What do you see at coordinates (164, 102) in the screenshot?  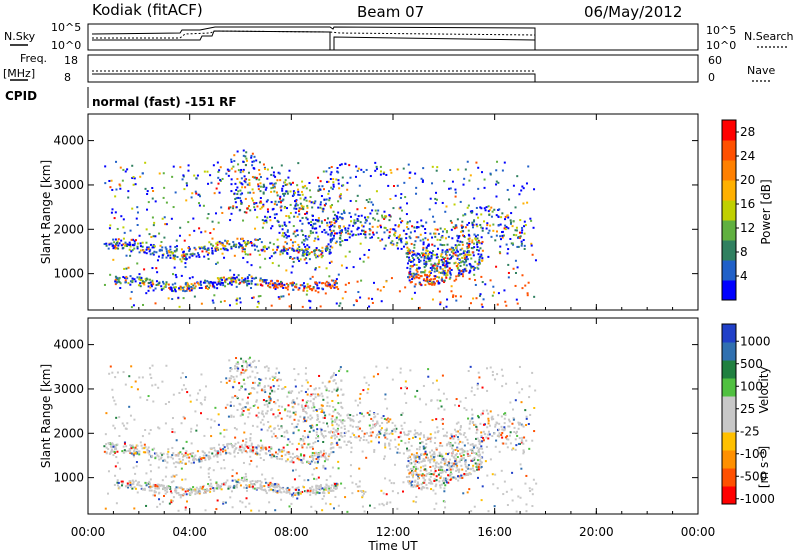 I see `cpid-value: normal (fast) -151 RF` at bounding box center [164, 102].